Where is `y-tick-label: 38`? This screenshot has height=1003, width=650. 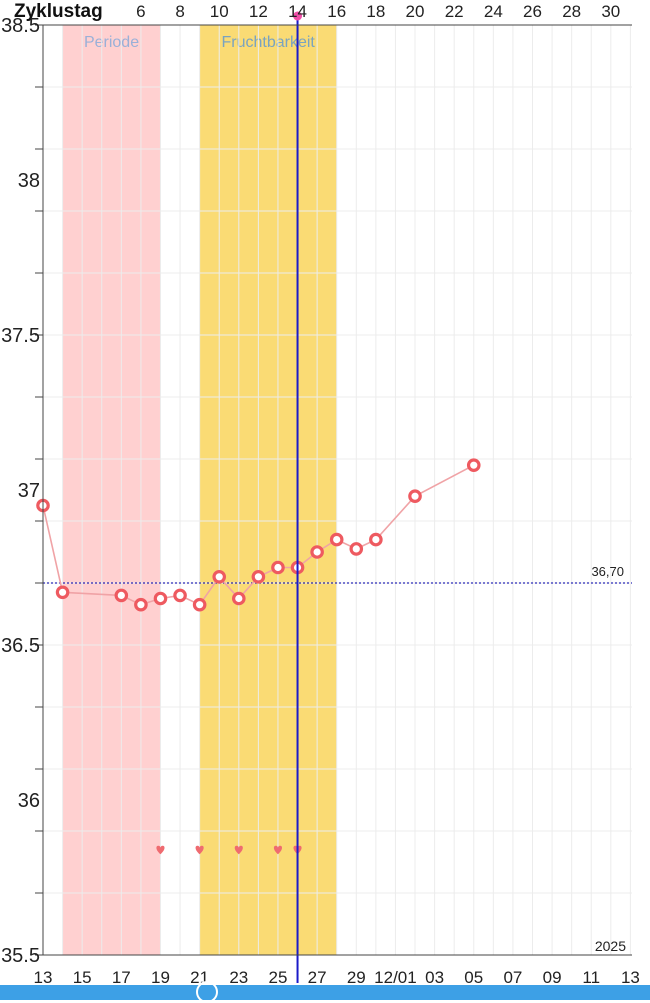
y-tick-label: 38 is located at coordinates (29, 181).